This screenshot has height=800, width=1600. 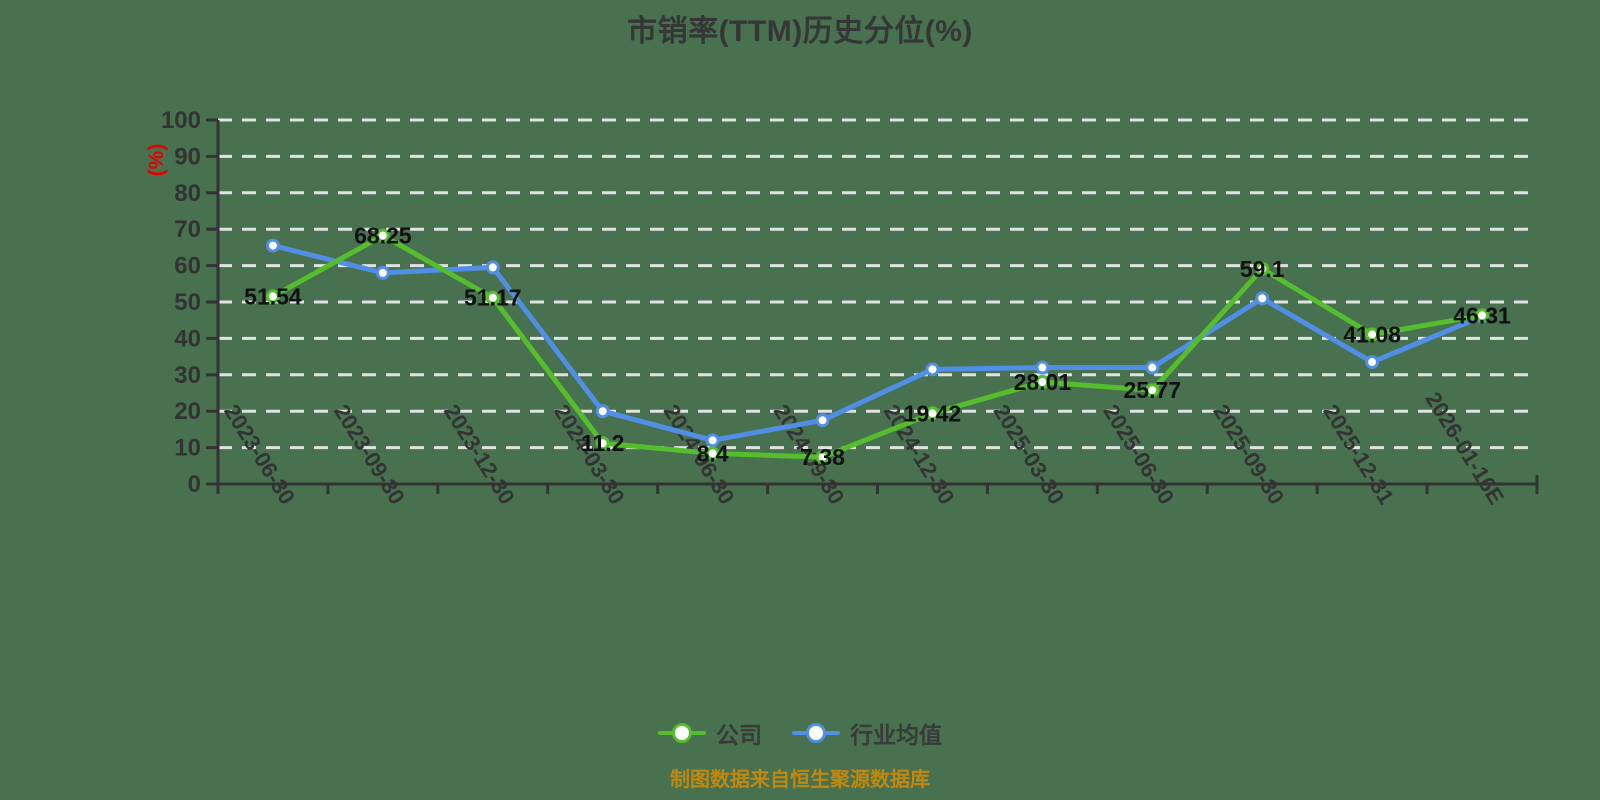 I want to click on data-point-label: 46.31, so click(x=1482, y=315).